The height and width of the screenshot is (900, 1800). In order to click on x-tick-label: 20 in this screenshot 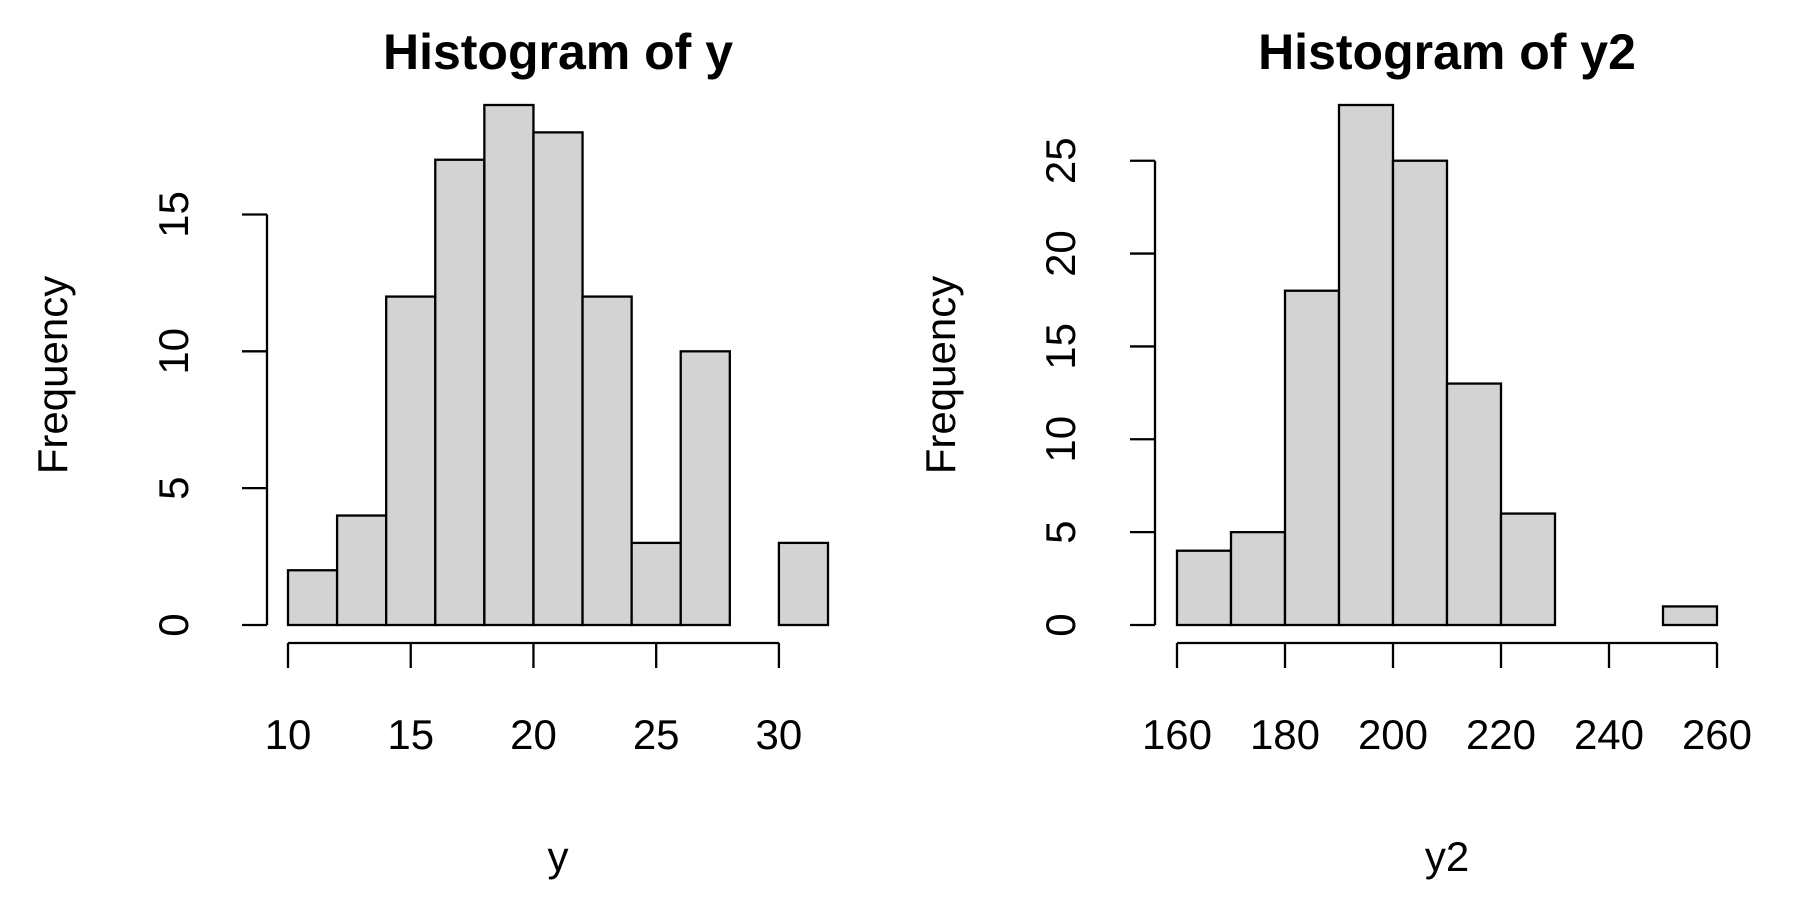, I will do `click(533, 734)`.